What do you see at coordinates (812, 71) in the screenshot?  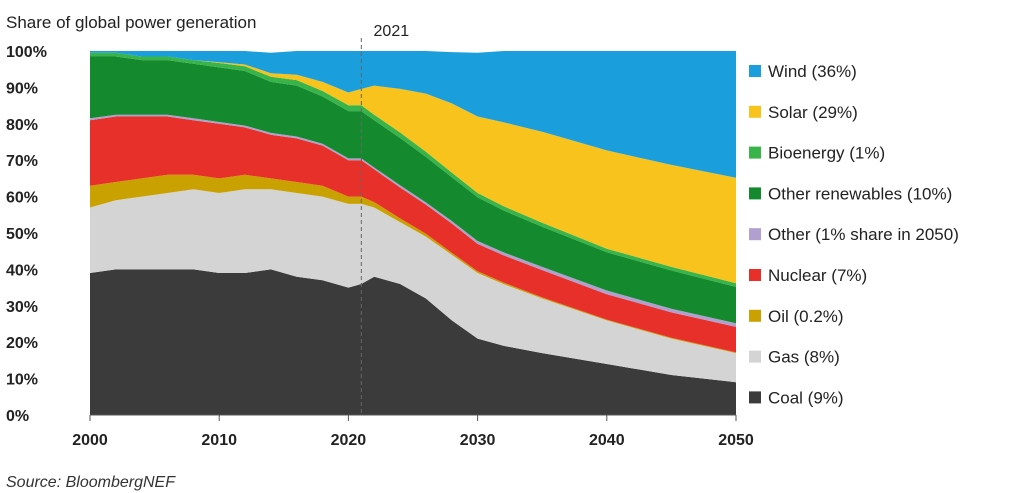 I see `legend-label-wind: Wind (36%)` at bounding box center [812, 71].